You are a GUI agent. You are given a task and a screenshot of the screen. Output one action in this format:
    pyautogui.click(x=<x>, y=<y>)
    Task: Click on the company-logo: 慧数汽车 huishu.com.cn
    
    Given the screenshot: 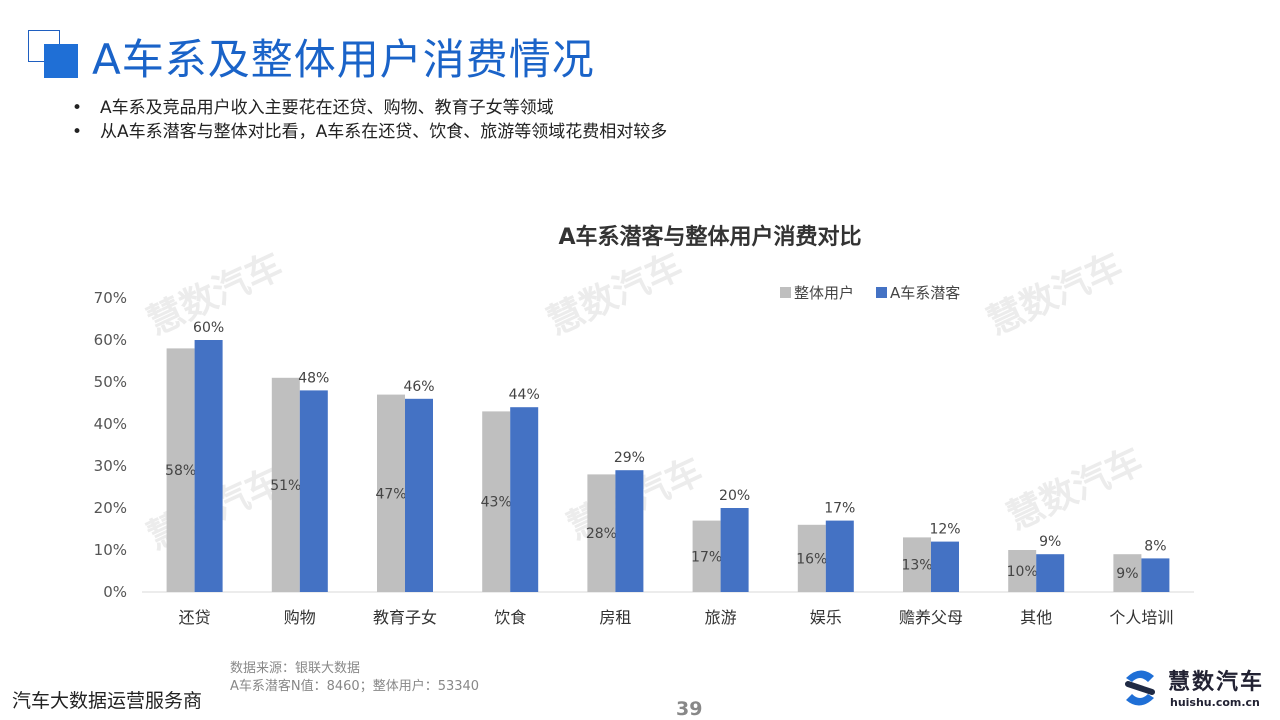 What is the action you would take?
    pyautogui.click(x=1194, y=689)
    